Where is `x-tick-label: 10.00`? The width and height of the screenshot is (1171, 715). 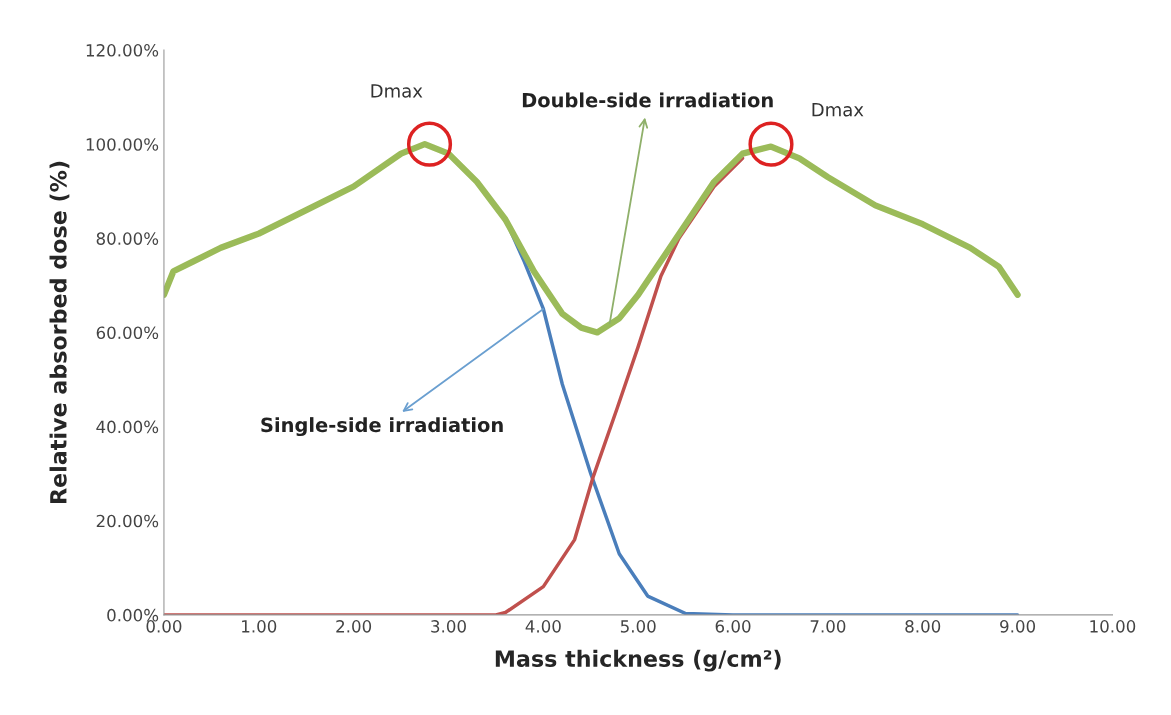
x-tick-label: 10.00 is located at coordinates (1113, 626).